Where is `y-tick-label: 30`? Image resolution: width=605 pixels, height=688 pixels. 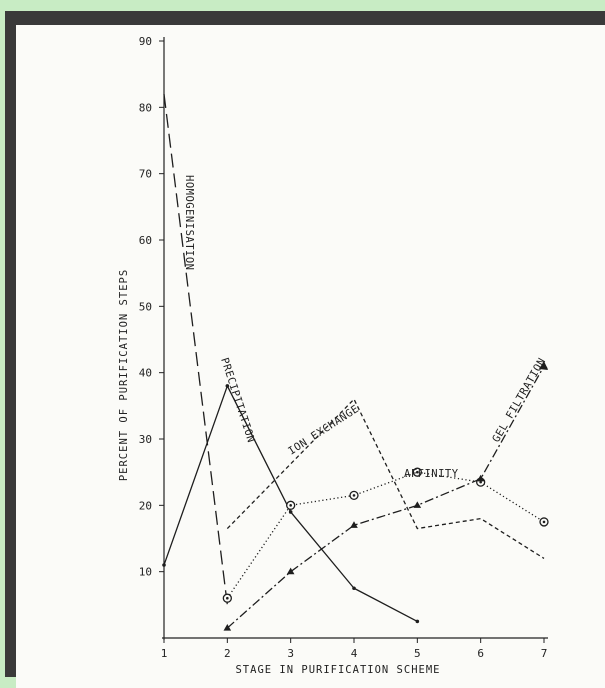
y-tick-label: 30 is located at coordinates (145, 439).